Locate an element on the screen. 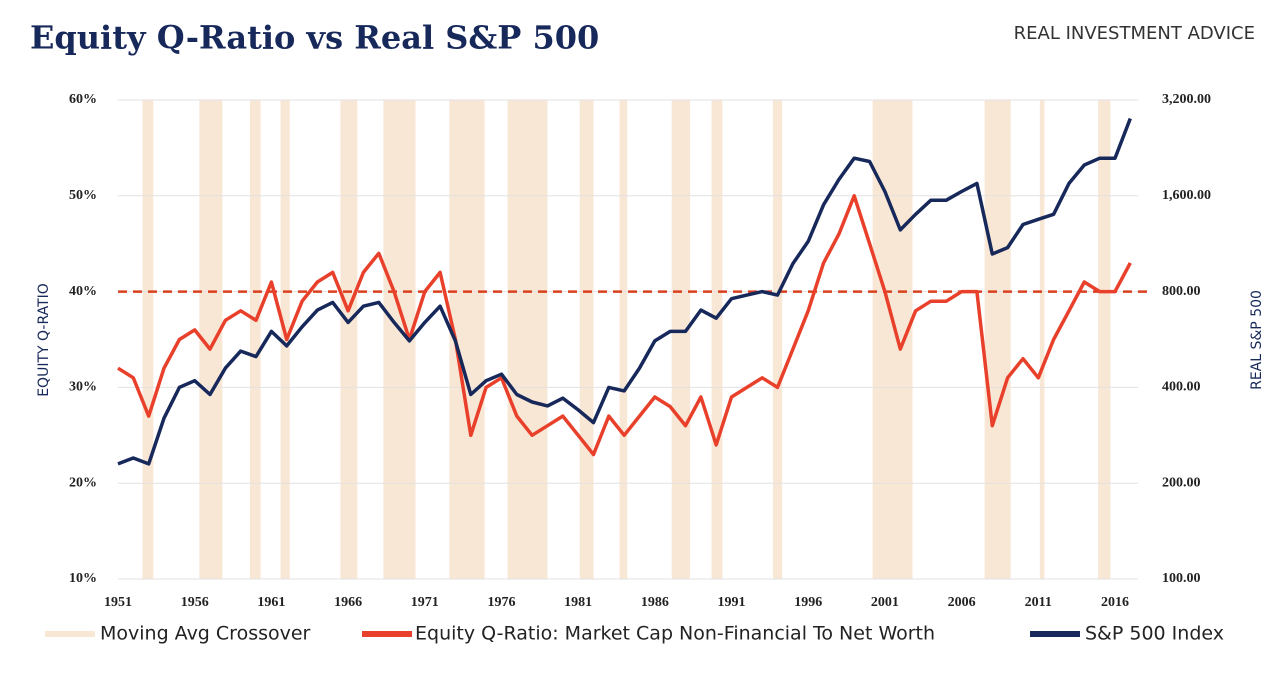  y-tick-label: 50% is located at coordinates (83, 195).